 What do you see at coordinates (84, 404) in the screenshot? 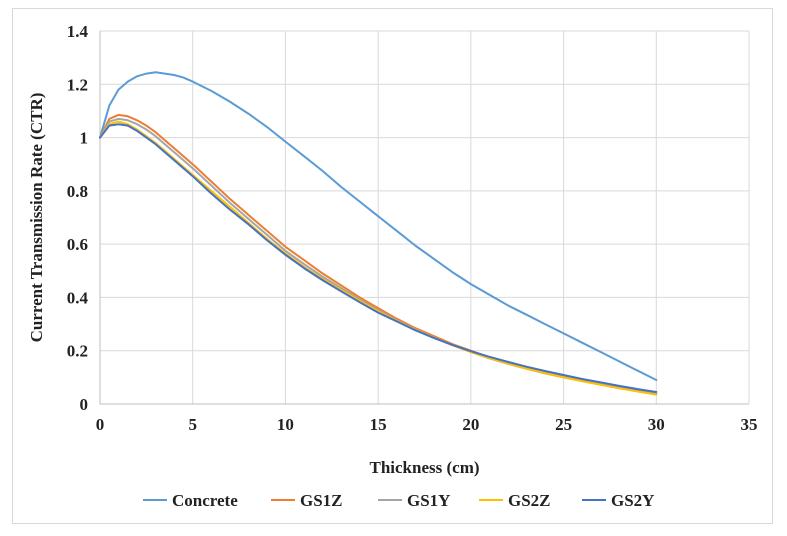
I see `y-tick-label: 0` at bounding box center [84, 404].